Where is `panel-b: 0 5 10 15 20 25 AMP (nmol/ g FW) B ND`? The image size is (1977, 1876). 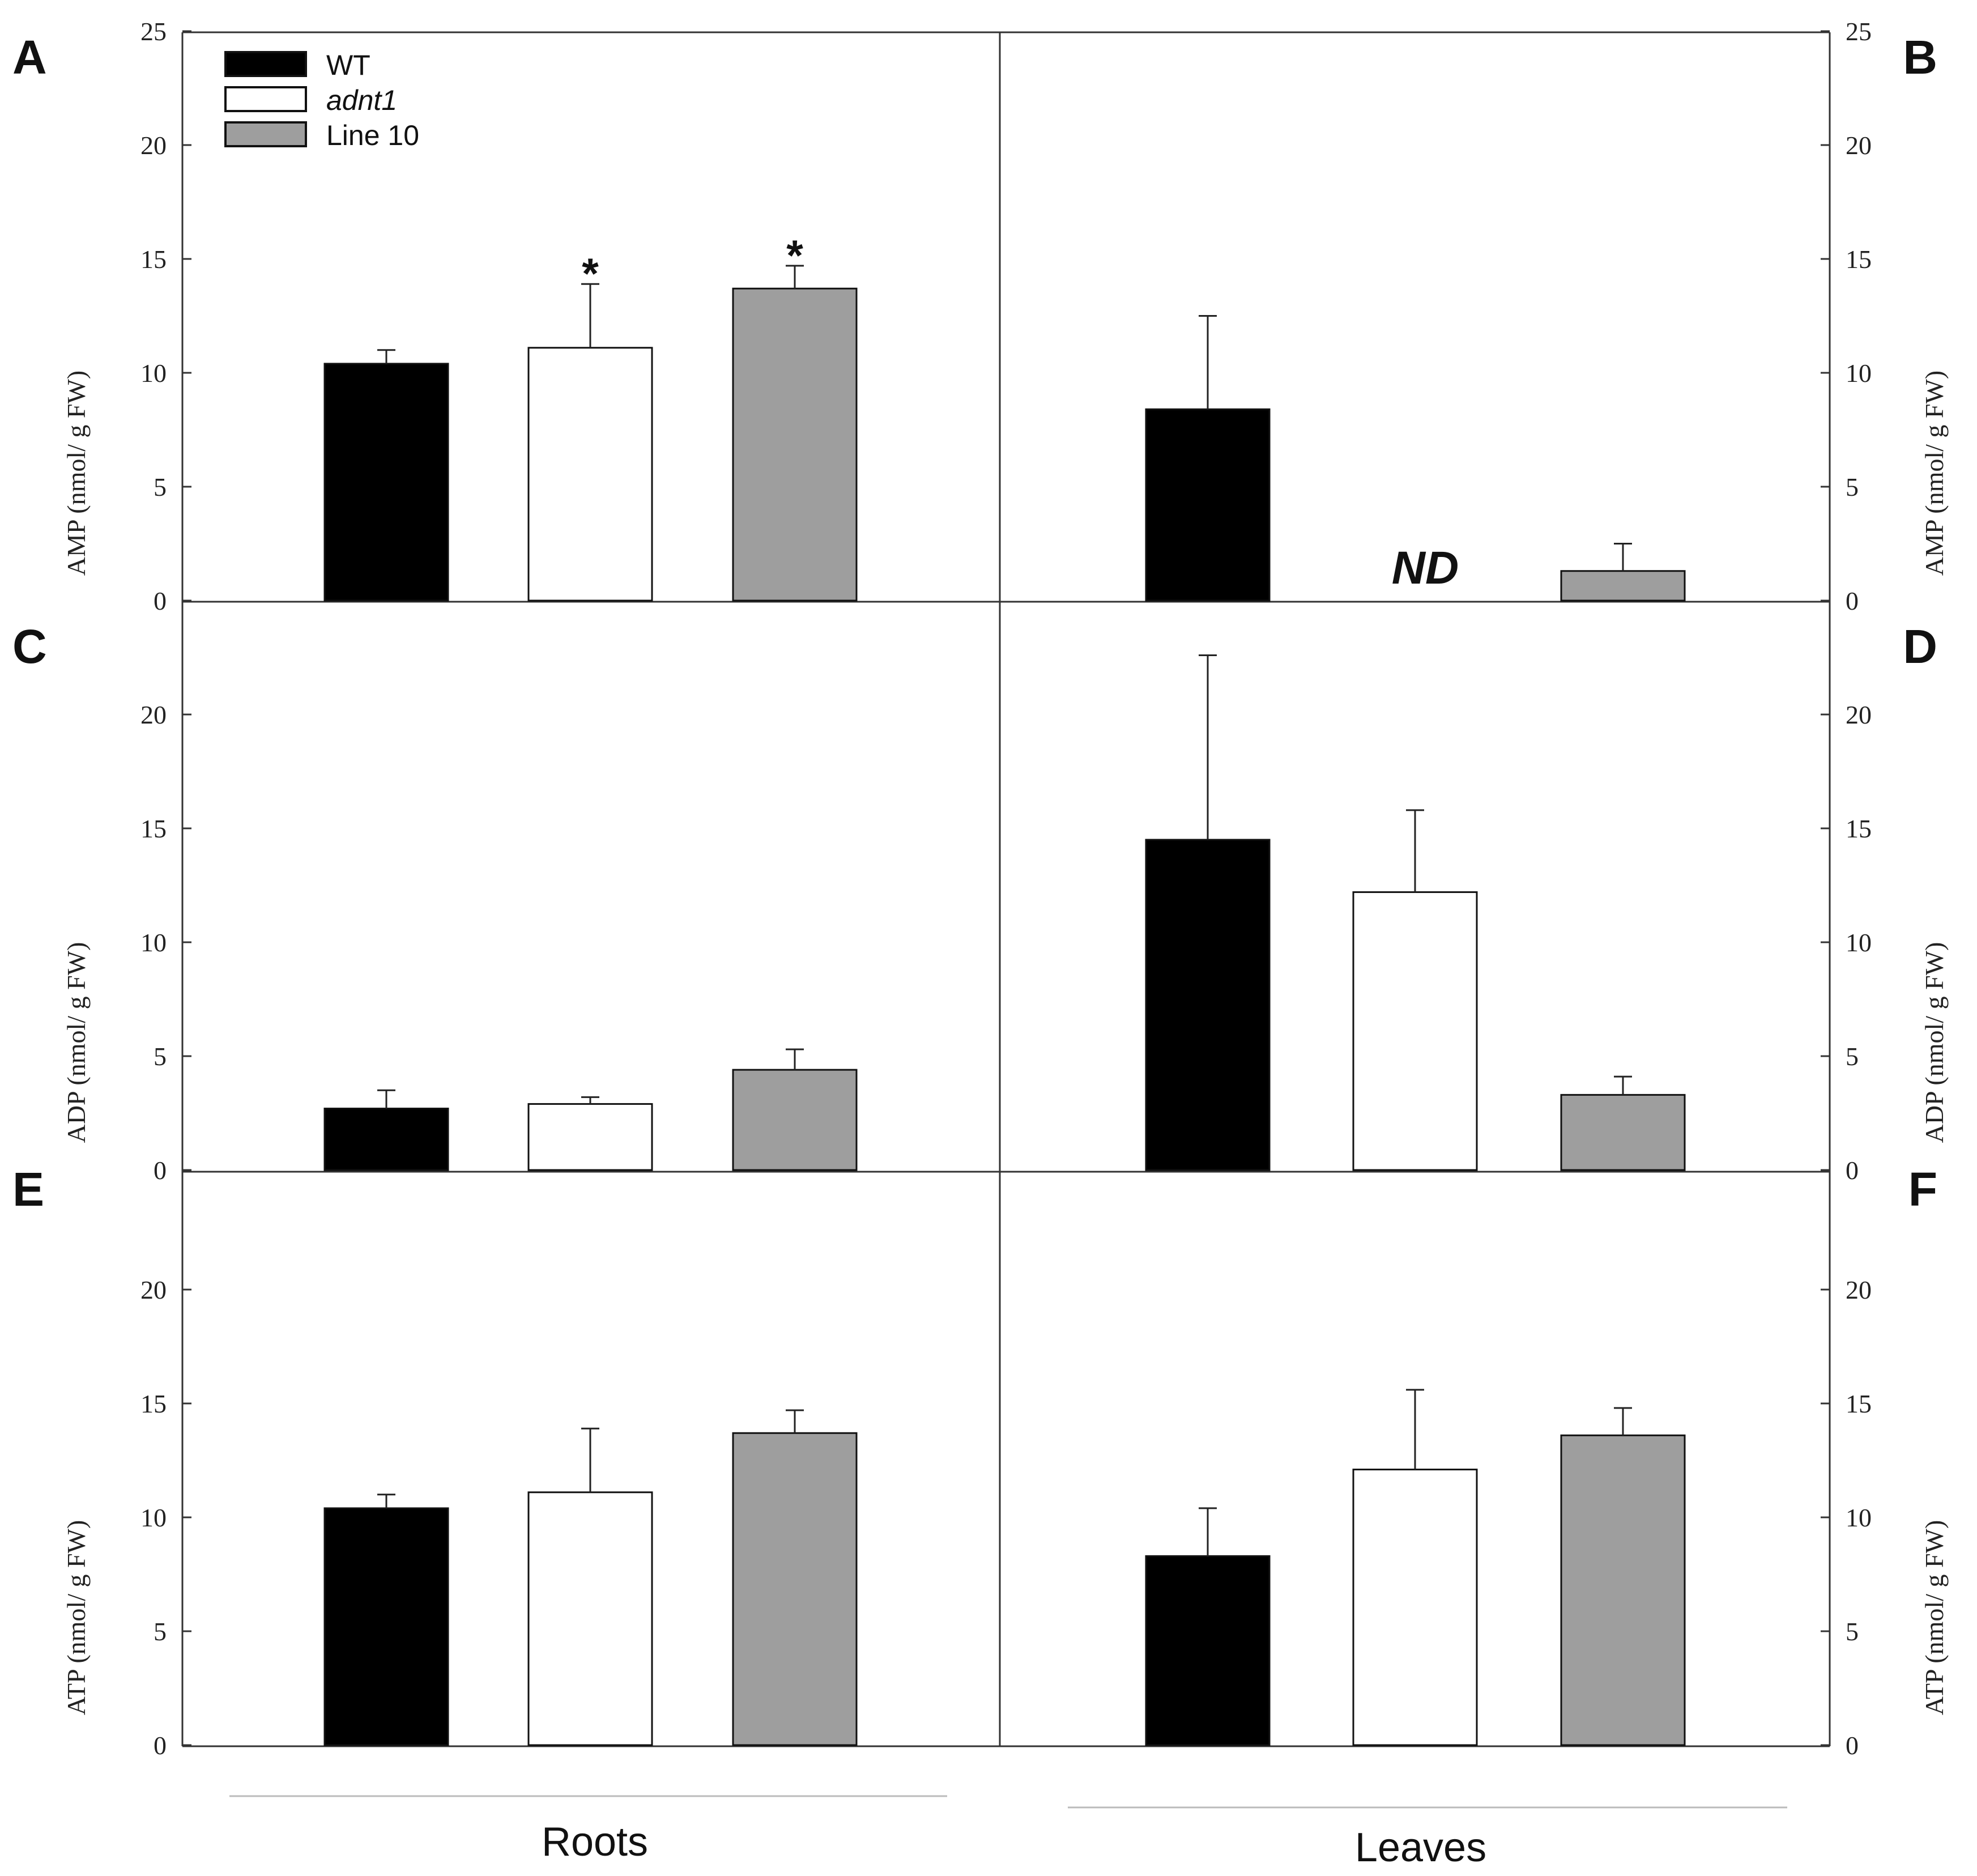 panel-b: 0 5 10 15 20 25 AMP (nmol/ g FW) B ND is located at coordinates (1547, 316).